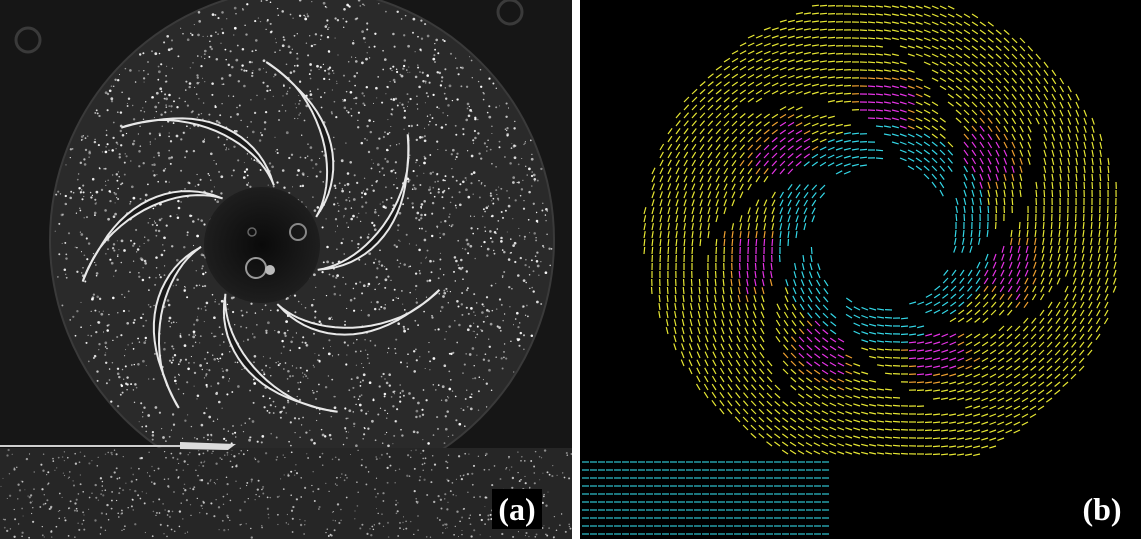 The height and width of the screenshot is (539, 1141). Describe the element at coordinates (517, 509) in the screenshot. I see `panel-label-a: (a)` at that location.